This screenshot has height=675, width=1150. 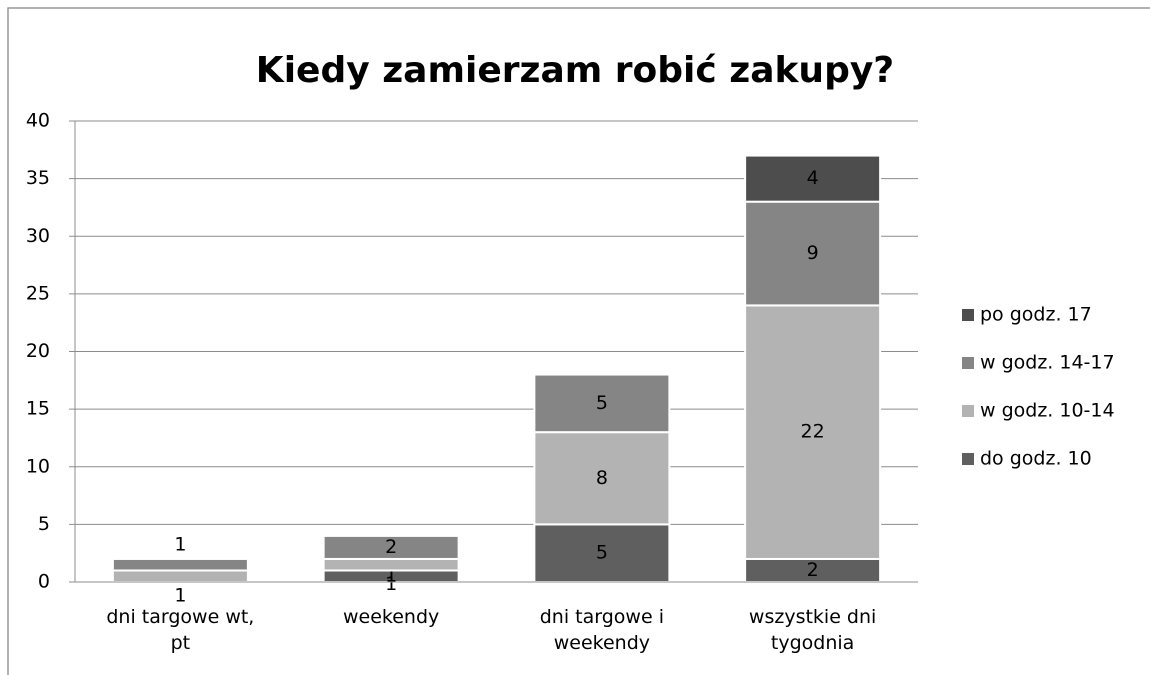 What do you see at coordinates (391, 617) in the screenshot?
I see `x-tick-label: weekendy` at bounding box center [391, 617].